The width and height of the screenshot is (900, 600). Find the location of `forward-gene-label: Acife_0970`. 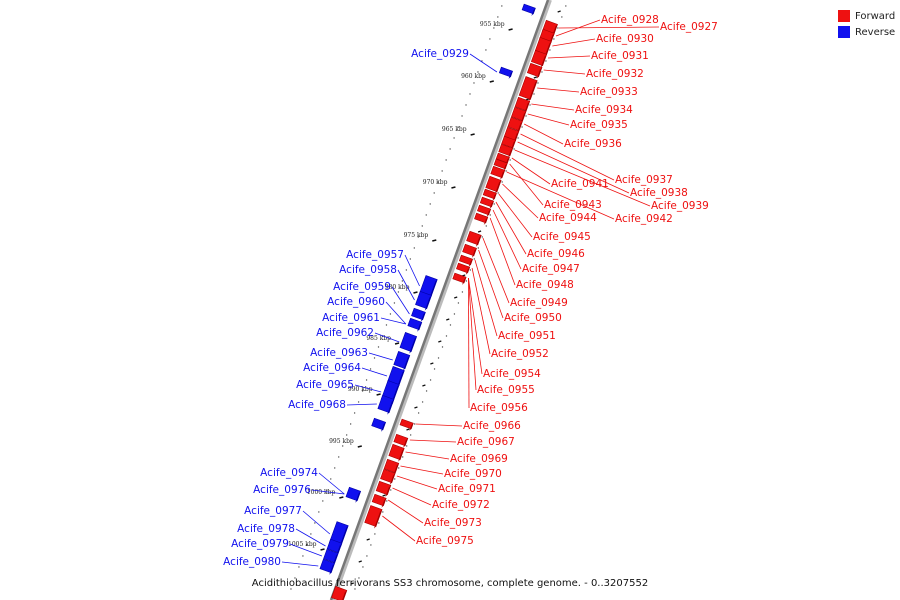

forward-gene-label: Acife_0970 is located at coordinates (473, 474).